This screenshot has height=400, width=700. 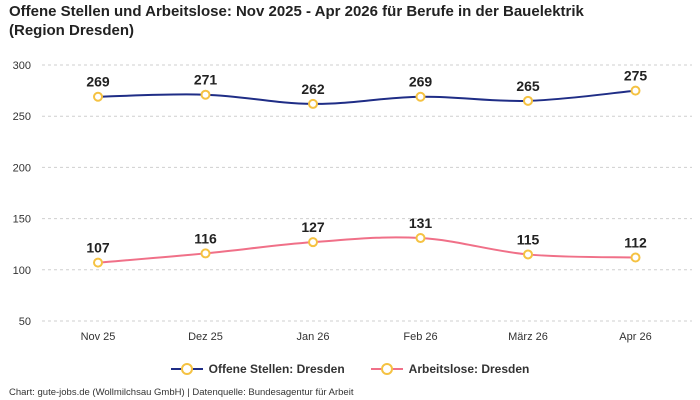 I want to click on series-1-data-label-1: 269, so click(x=98, y=82).